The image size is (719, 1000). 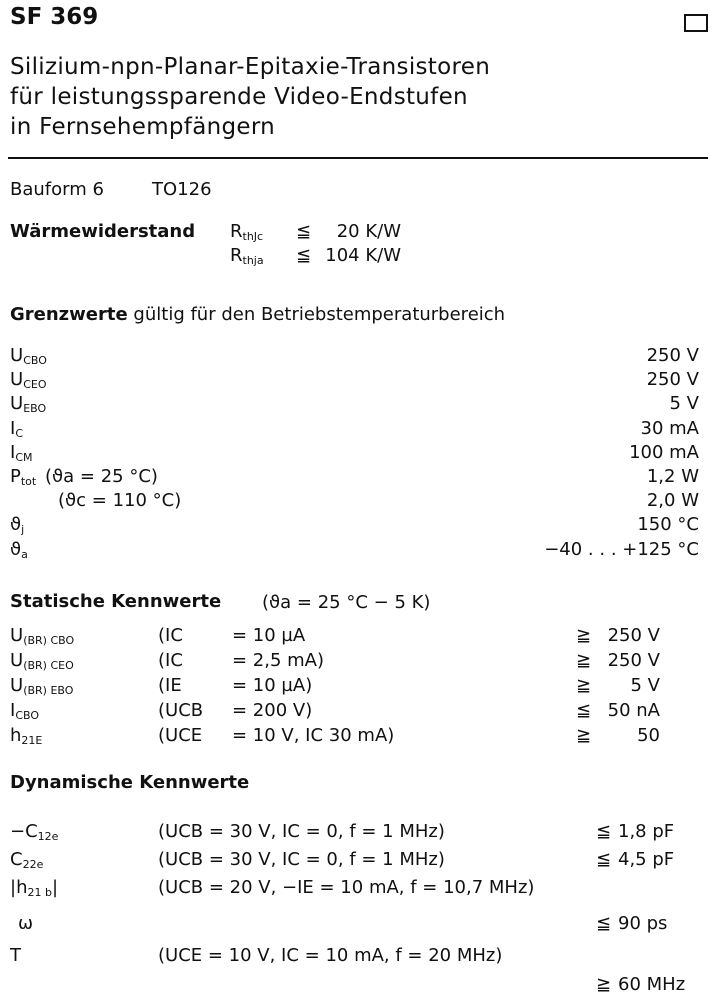 I want to click on subtitle-line-2: für leistungssparende Video-Endstufen, so click(x=239, y=97).